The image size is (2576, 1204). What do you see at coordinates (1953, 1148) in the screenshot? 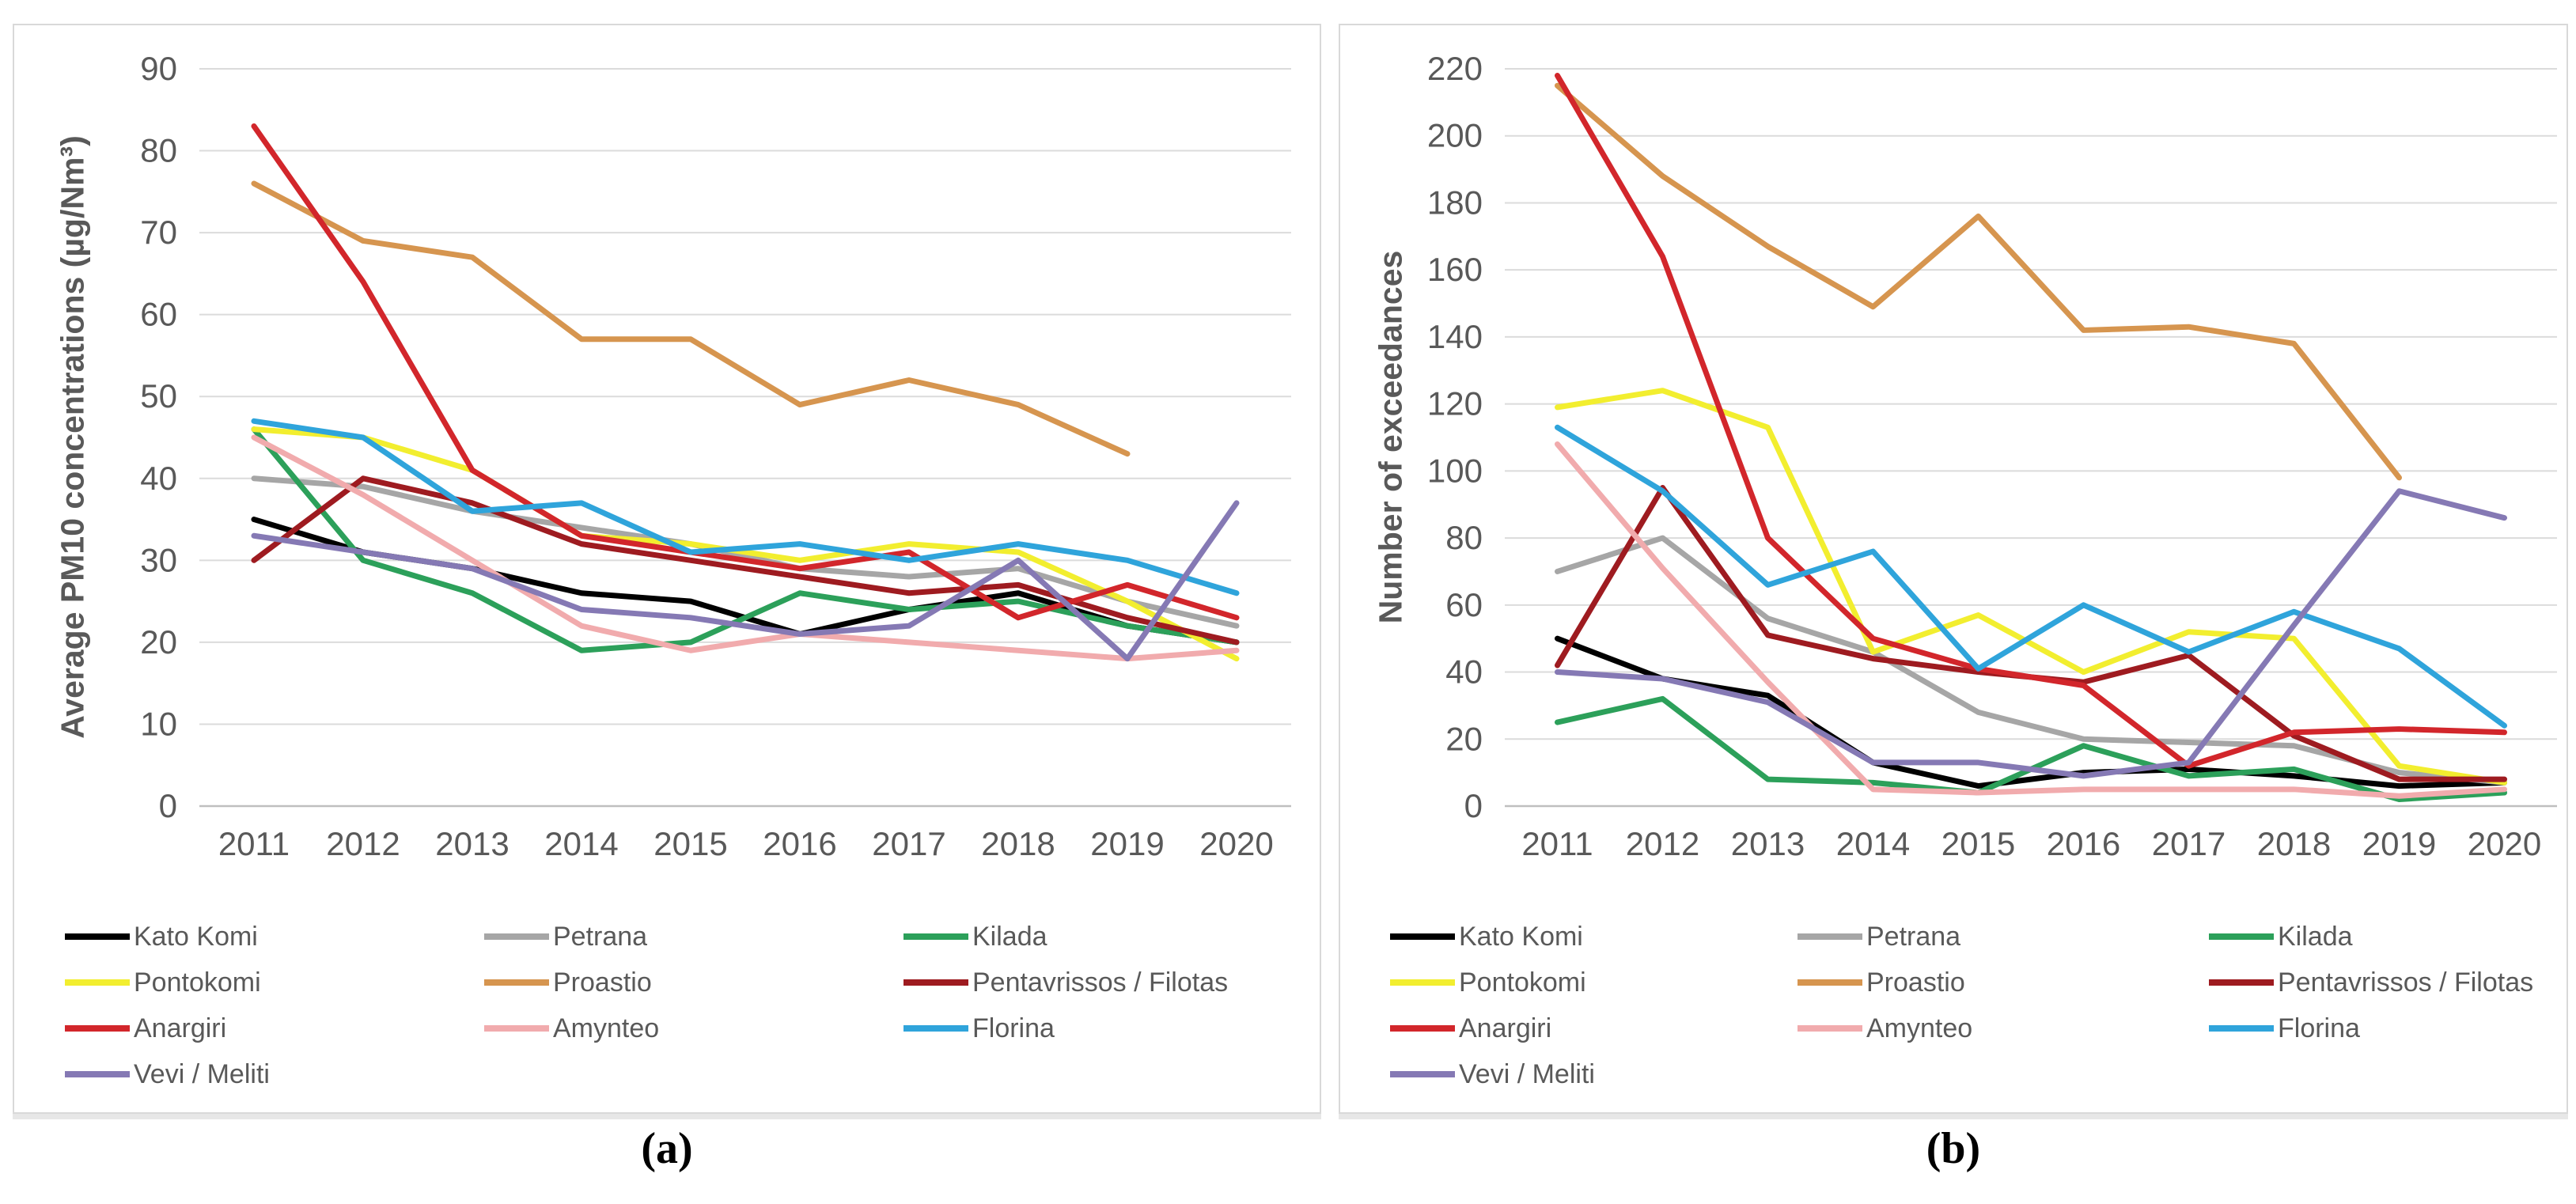
I see `caption-b: (b)` at bounding box center [1953, 1148].